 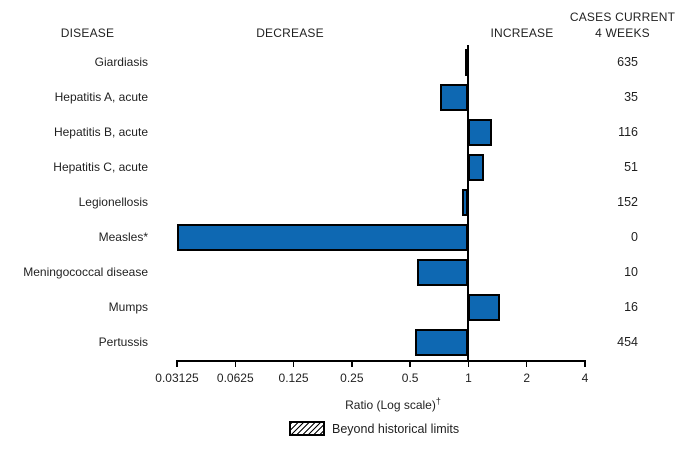 What do you see at coordinates (410, 378) in the screenshot?
I see `axis-tick-label: 0.5` at bounding box center [410, 378].